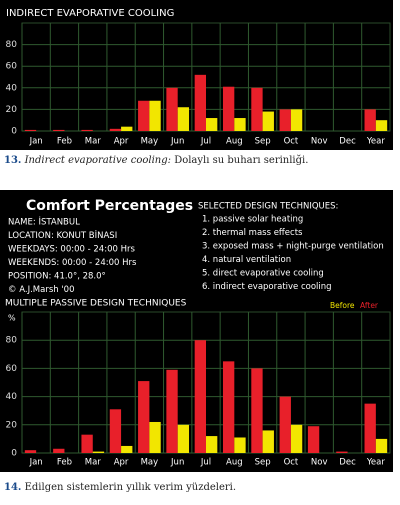 This screenshot has width=400, height=505. Describe the element at coordinates (90, 13) in the screenshot. I see `chart-title: INDIRECT EVAPORATIVE COOLING` at that location.